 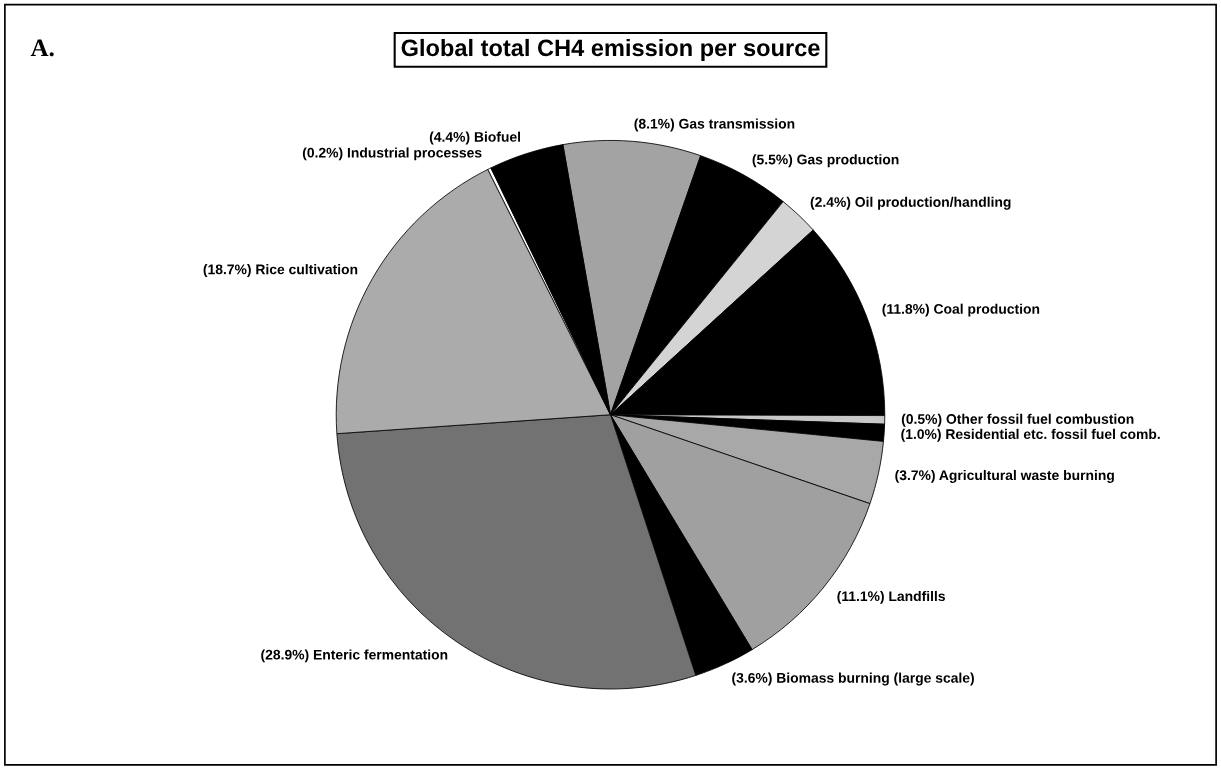 I want to click on slice-label: (3.7%) Agricultural waste burning, so click(x=1004, y=476).